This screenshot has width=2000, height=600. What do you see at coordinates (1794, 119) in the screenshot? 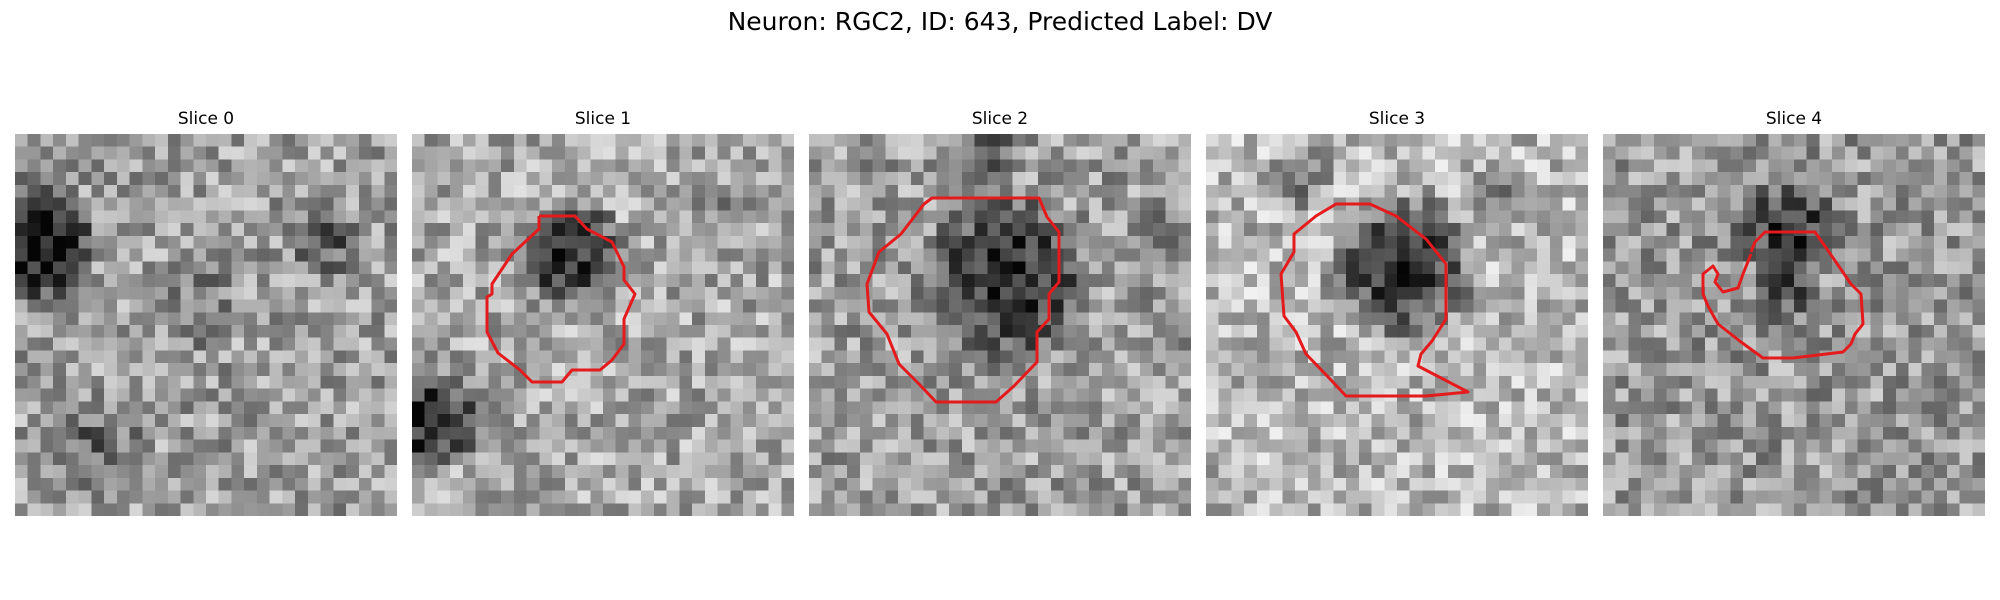
I see `slice-title-4: Slice 4` at bounding box center [1794, 119].